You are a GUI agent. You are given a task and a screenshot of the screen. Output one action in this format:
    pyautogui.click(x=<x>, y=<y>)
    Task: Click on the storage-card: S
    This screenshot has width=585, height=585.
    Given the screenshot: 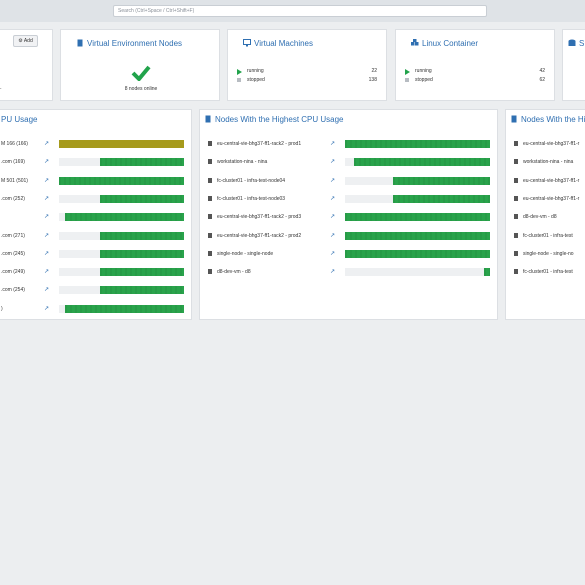 What is the action you would take?
    pyautogui.click(x=573, y=65)
    